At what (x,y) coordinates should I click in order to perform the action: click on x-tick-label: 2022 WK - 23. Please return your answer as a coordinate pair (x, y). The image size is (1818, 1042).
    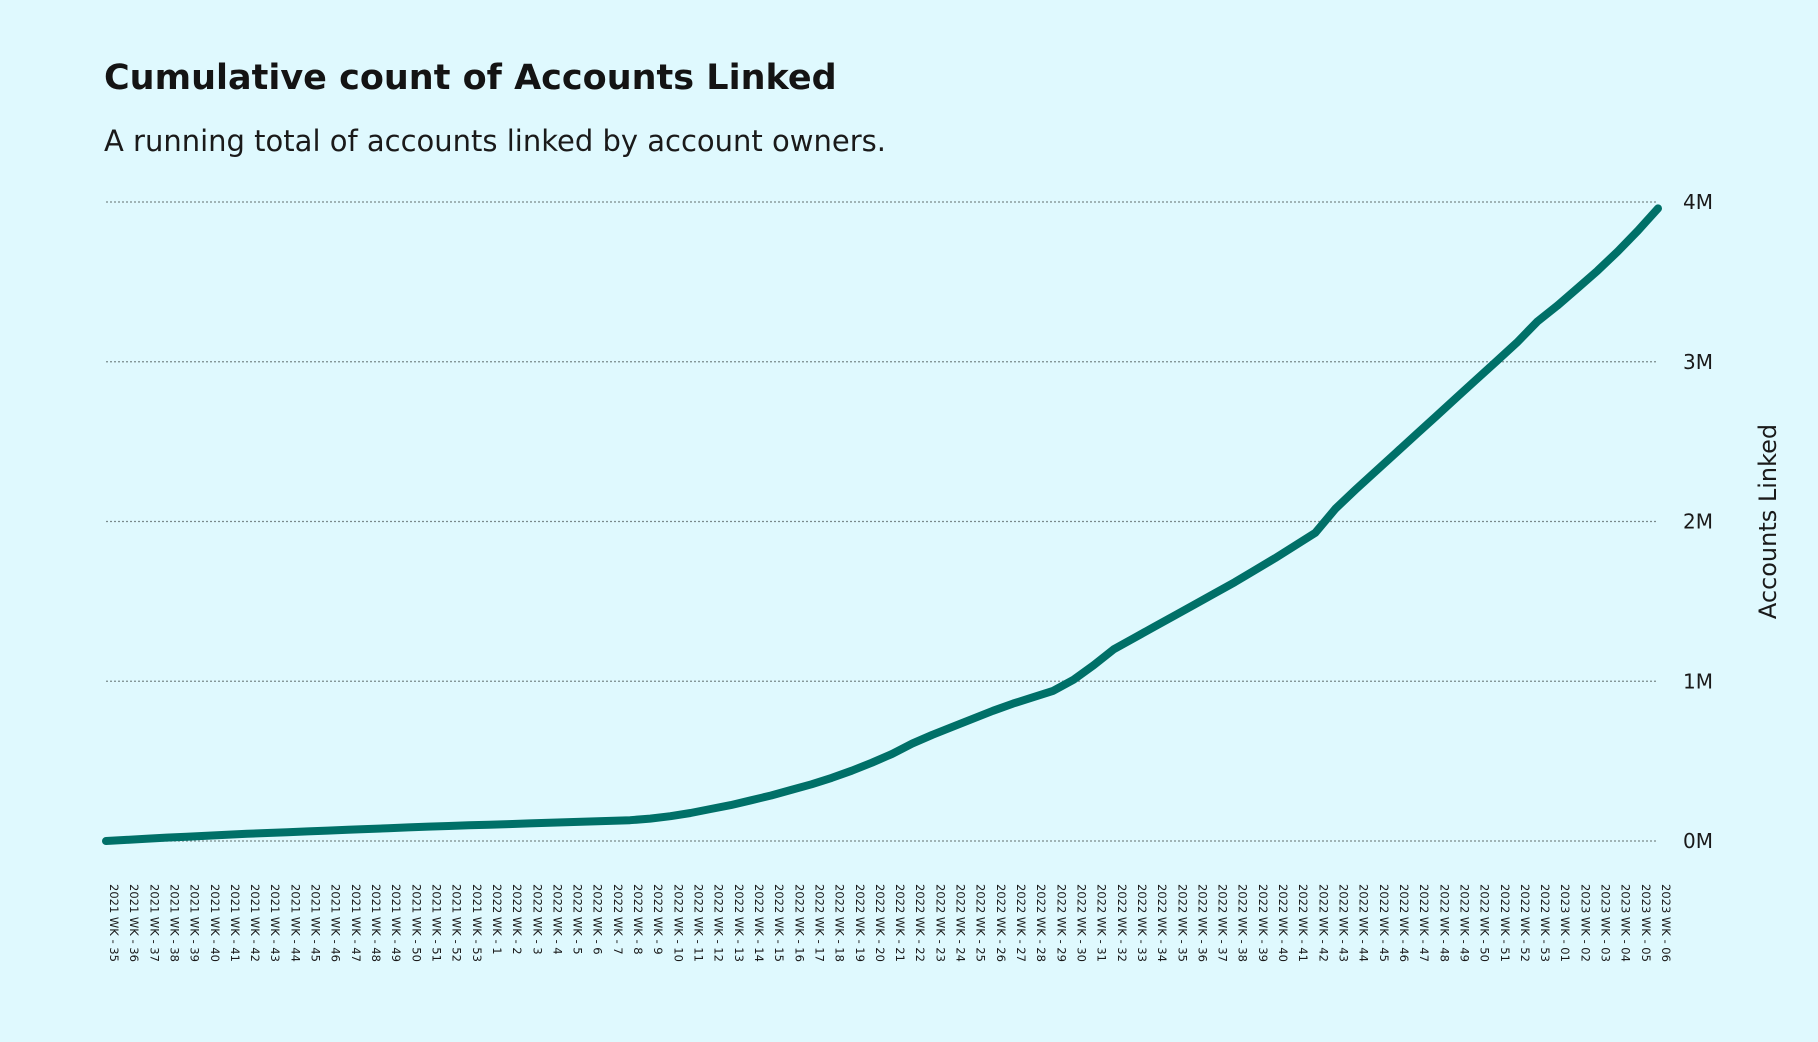
    Looking at the image, I should click on (940, 923).